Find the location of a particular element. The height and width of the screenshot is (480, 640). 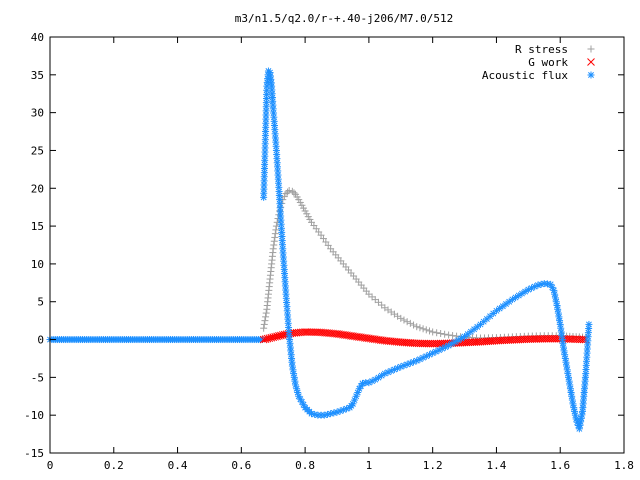

y-tick-label: 35 is located at coordinates (37, 75).